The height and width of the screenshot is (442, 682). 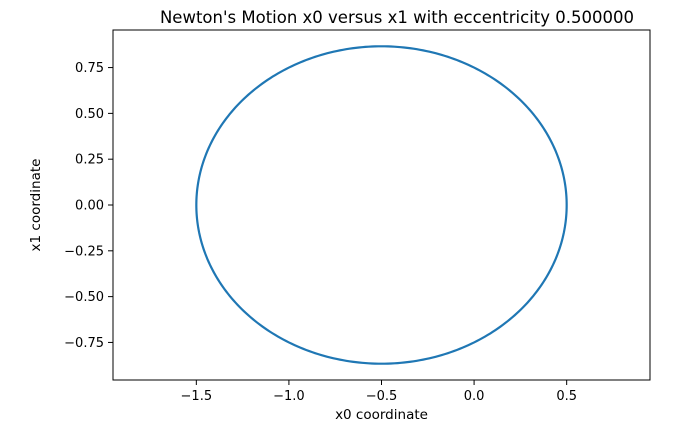 I want to click on y-tick-label: 0.00, so click(x=89, y=206).